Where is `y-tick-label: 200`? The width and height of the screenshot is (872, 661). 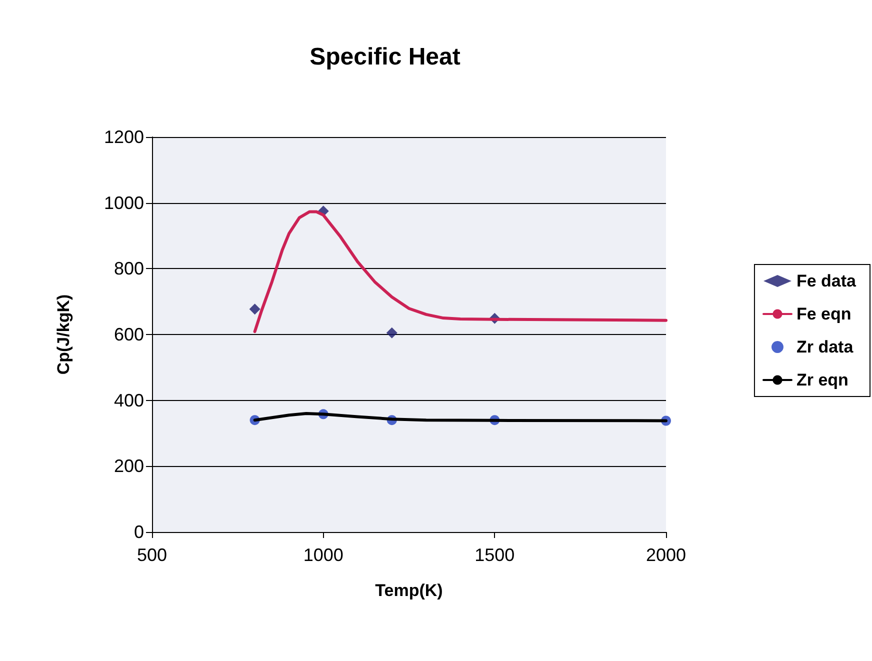
y-tick-label: 200 is located at coordinates (129, 466).